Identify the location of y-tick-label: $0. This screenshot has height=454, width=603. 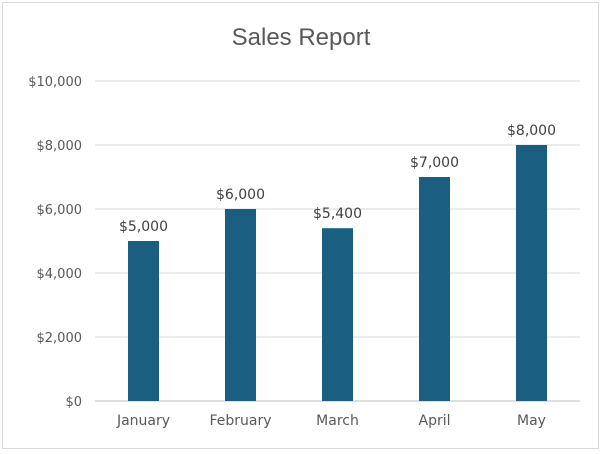
(73, 402).